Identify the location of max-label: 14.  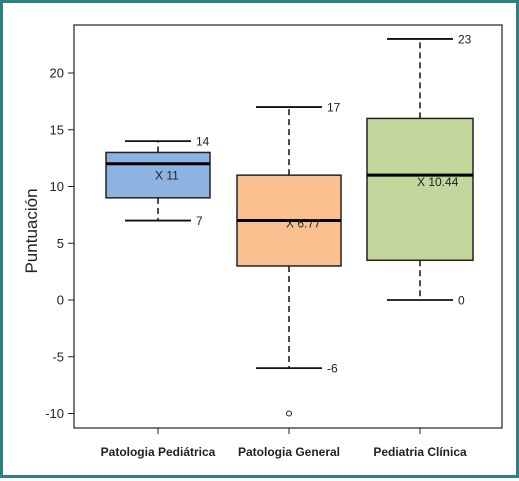
(203, 142).